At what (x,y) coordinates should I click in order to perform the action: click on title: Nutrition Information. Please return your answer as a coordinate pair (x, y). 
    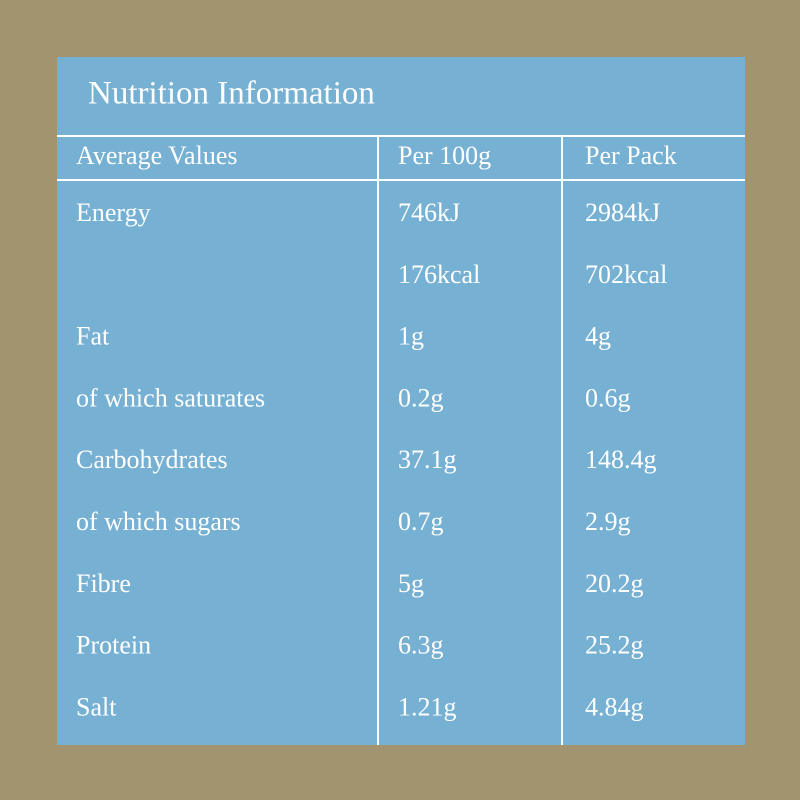
    Looking at the image, I should click on (231, 94).